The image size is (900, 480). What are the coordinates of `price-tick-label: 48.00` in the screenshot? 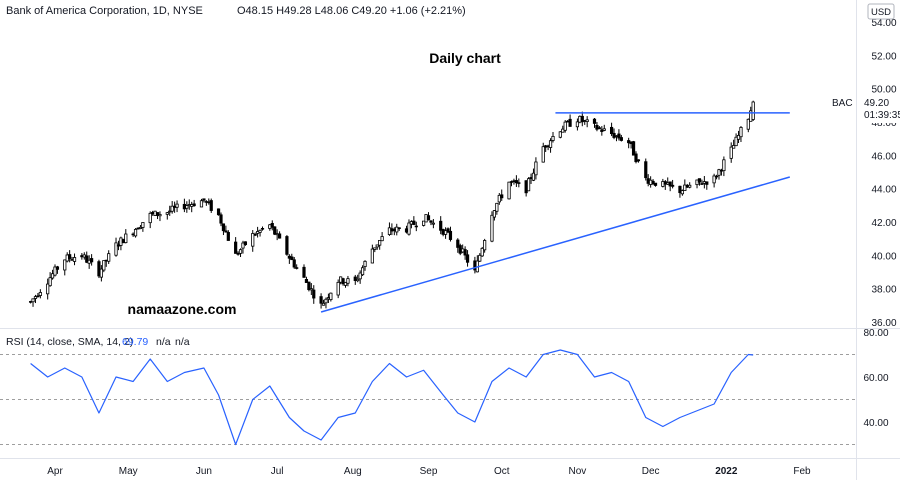 It's located at (883, 123).